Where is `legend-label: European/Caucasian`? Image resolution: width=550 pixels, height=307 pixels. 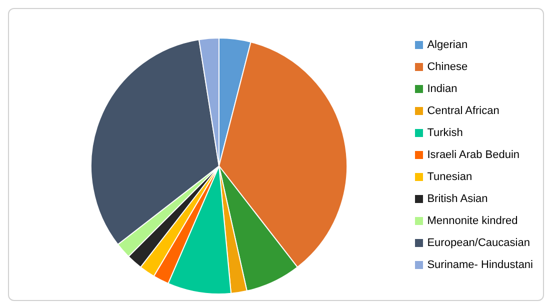 legend-label: European/Caucasian is located at coordinates (478, 243).